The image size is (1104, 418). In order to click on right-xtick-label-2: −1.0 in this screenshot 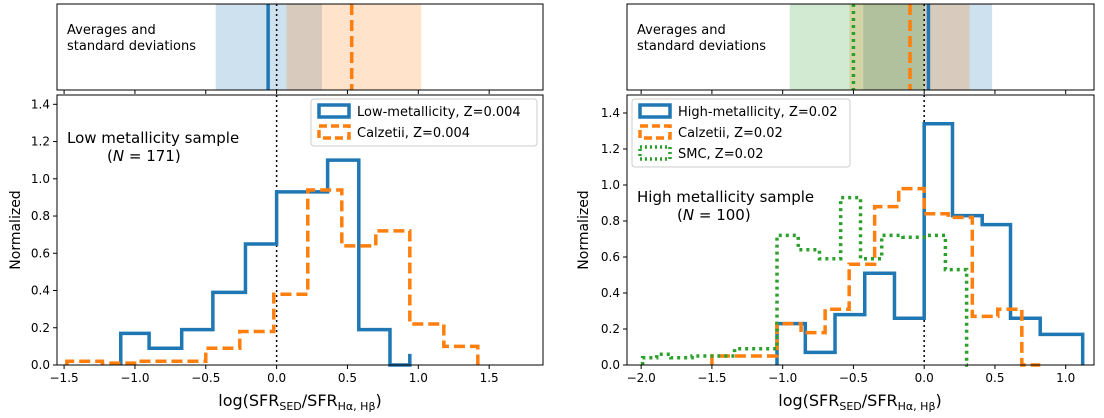, I will do `click(782, 378)`.